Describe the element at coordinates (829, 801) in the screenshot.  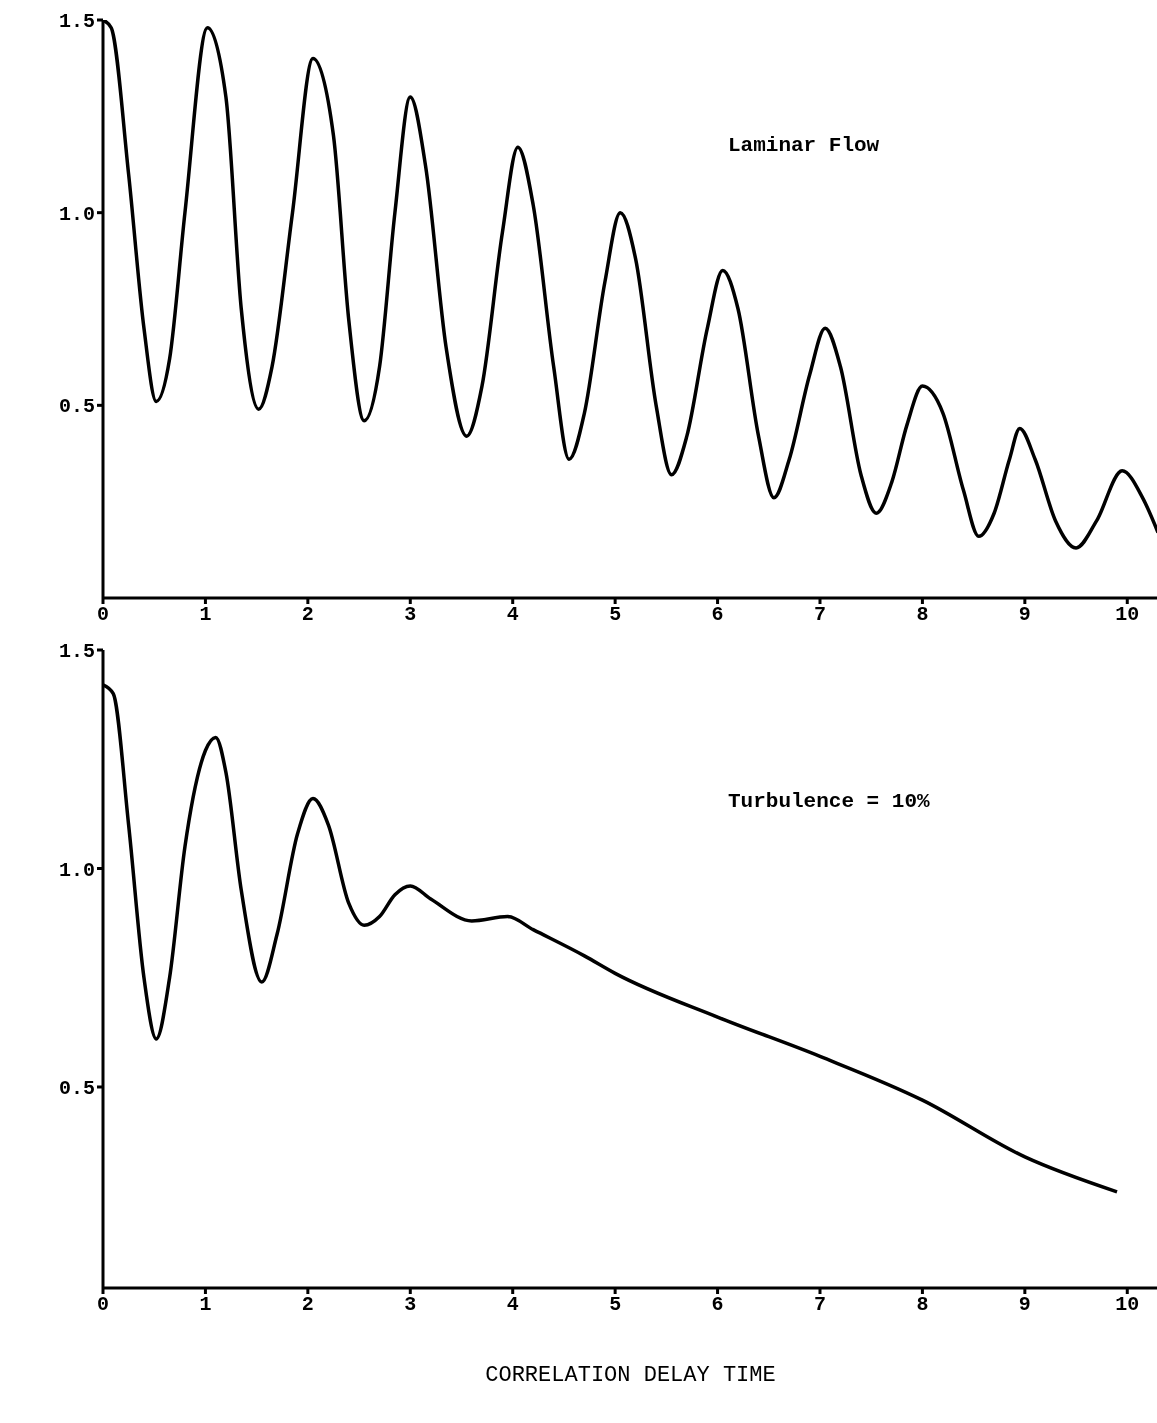
I see `annotation: Turbulence = 10%` at that location.